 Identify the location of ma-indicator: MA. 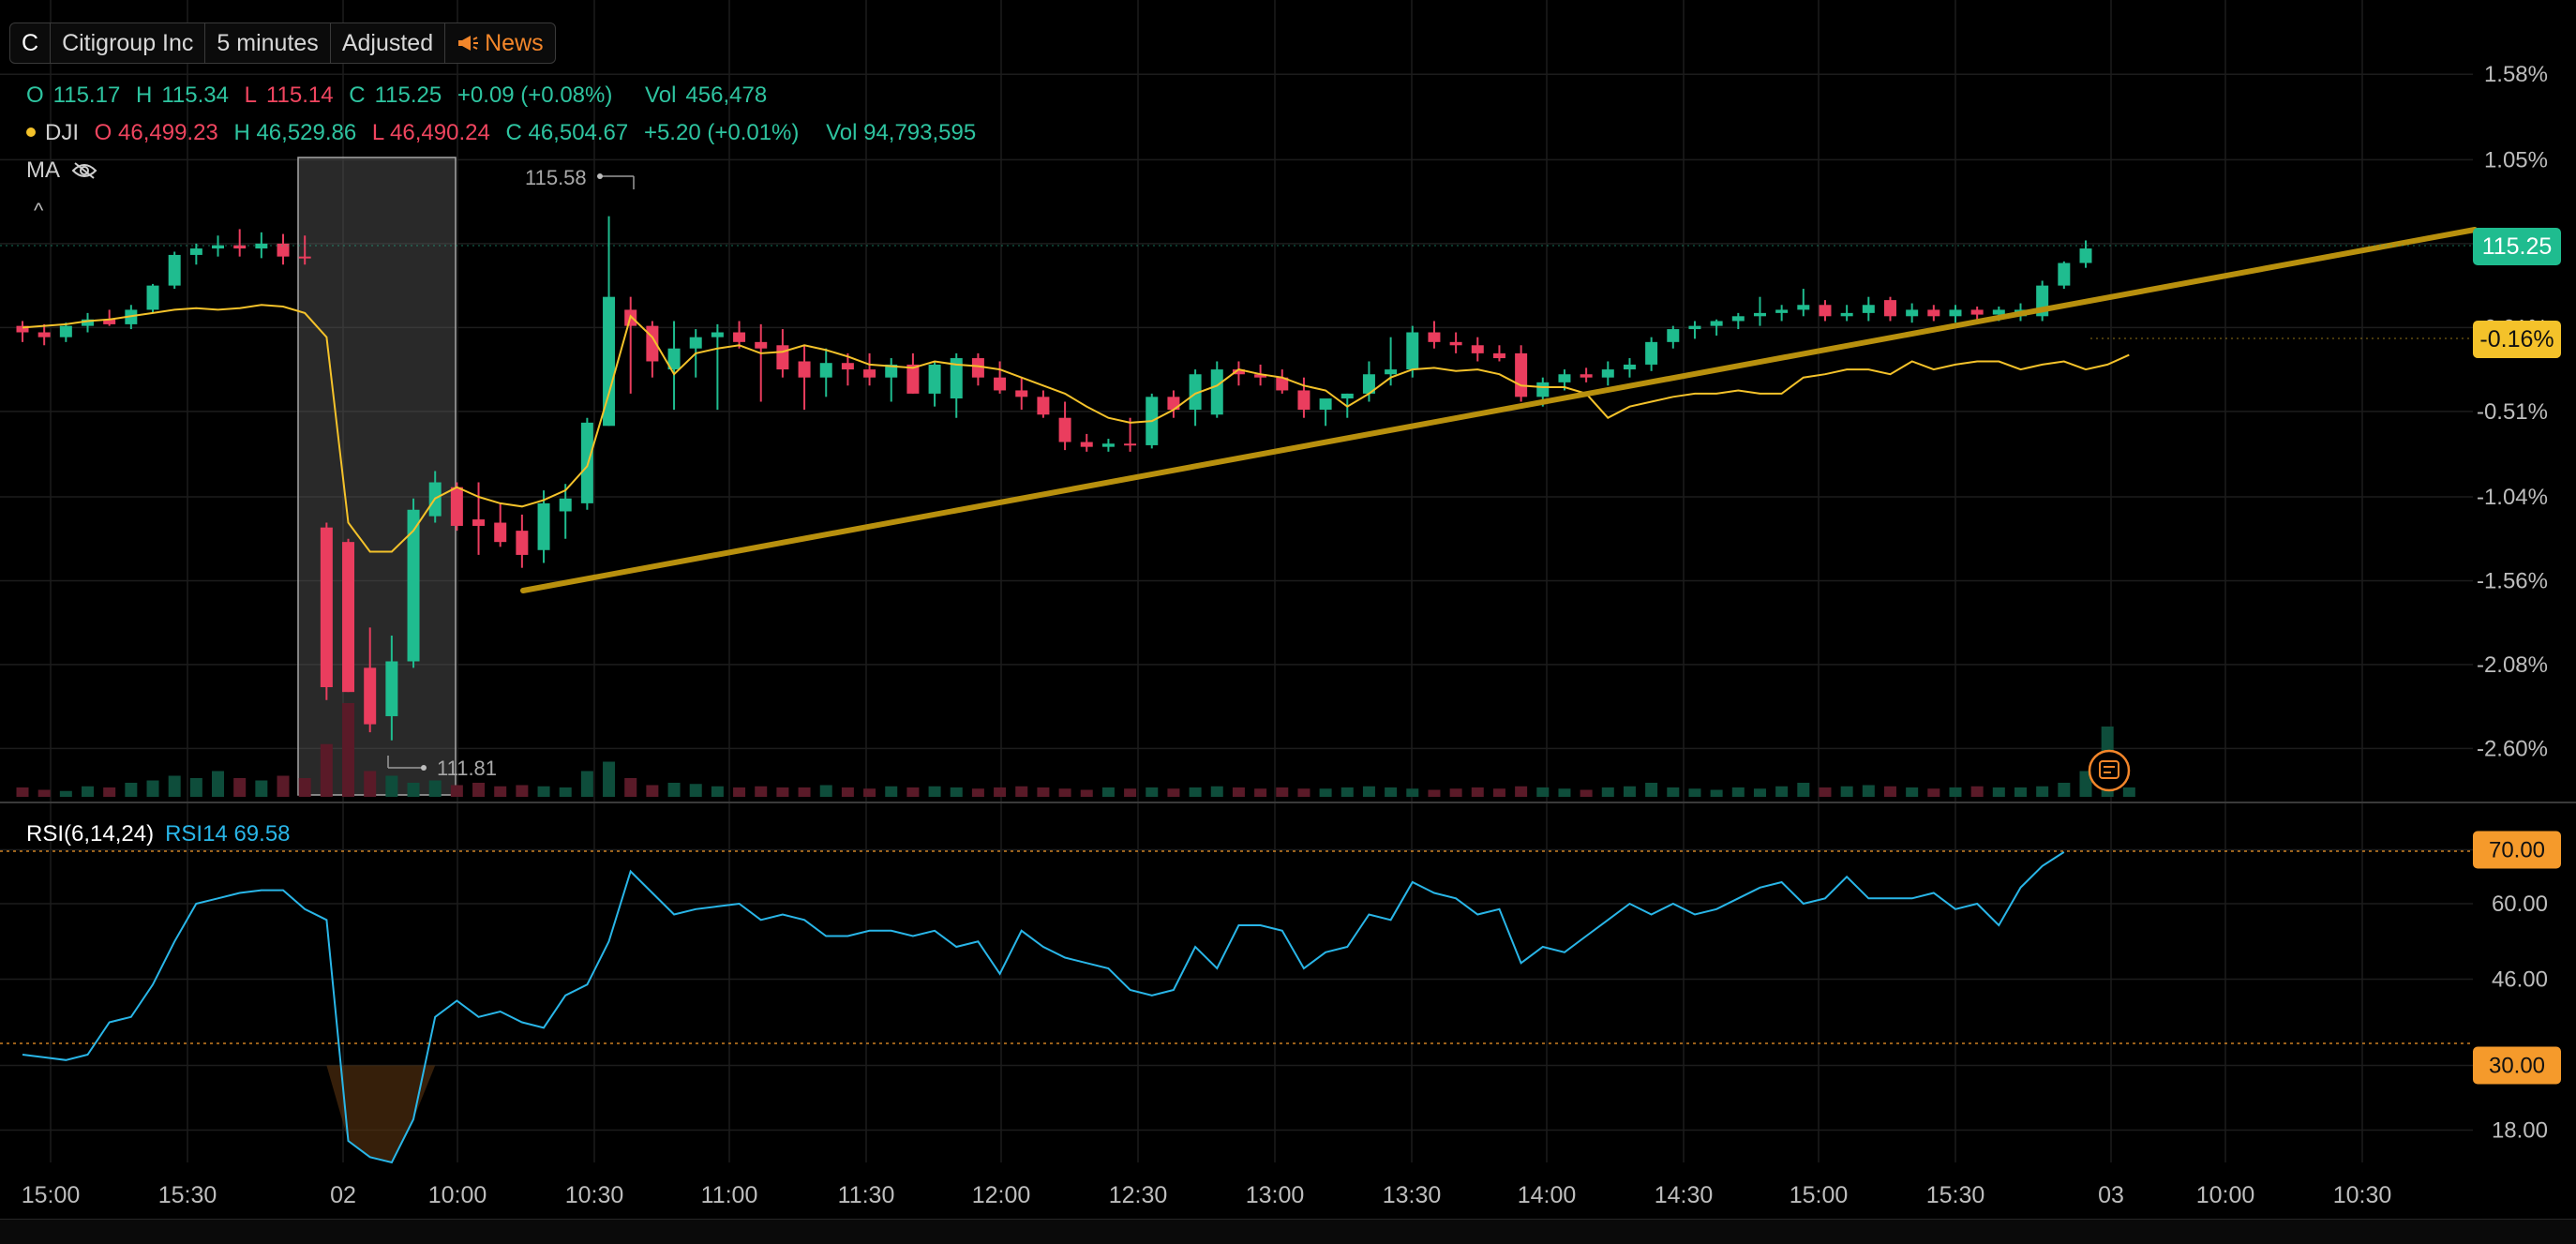
(62, 170).